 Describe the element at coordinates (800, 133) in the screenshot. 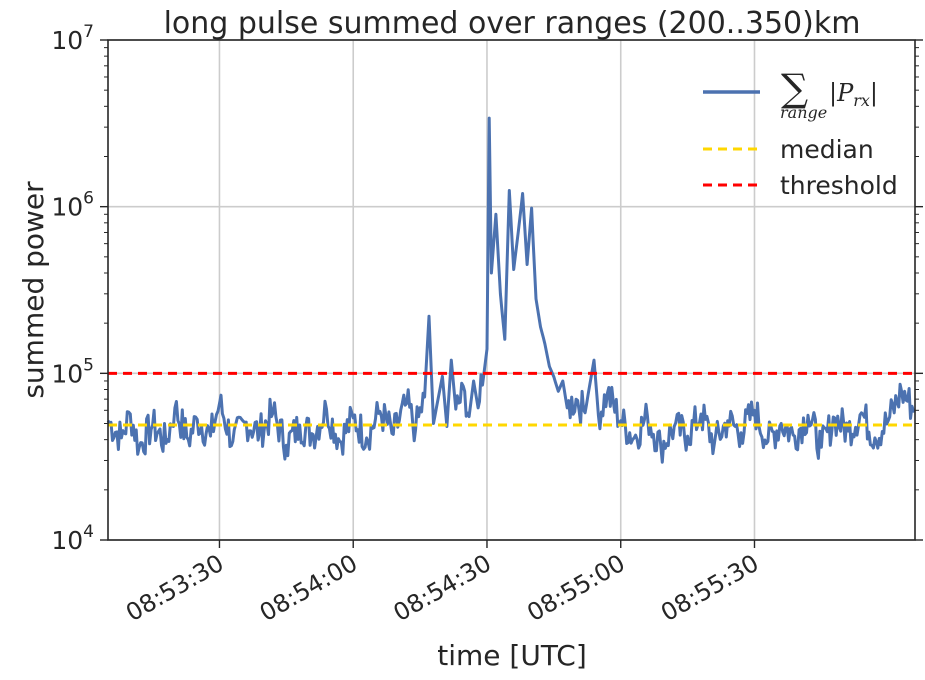

I see `legend: ∑ |Prx| range median threshold` at that location.